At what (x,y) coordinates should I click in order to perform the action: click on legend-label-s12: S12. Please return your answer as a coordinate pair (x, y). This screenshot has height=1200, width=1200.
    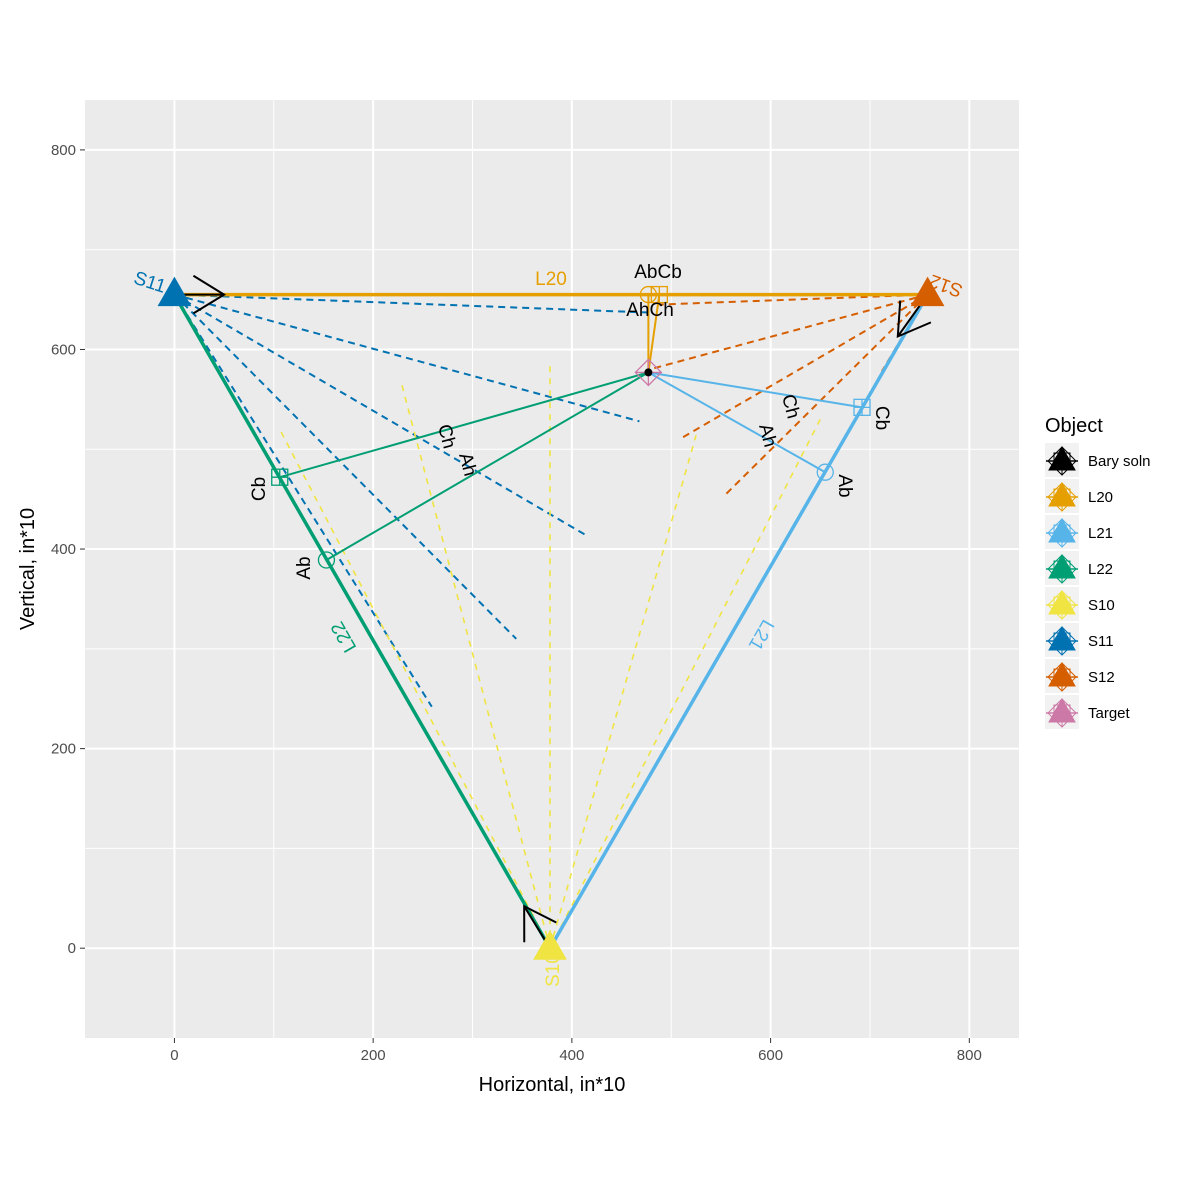
    Looking at the image, I should click on (1101, 677).